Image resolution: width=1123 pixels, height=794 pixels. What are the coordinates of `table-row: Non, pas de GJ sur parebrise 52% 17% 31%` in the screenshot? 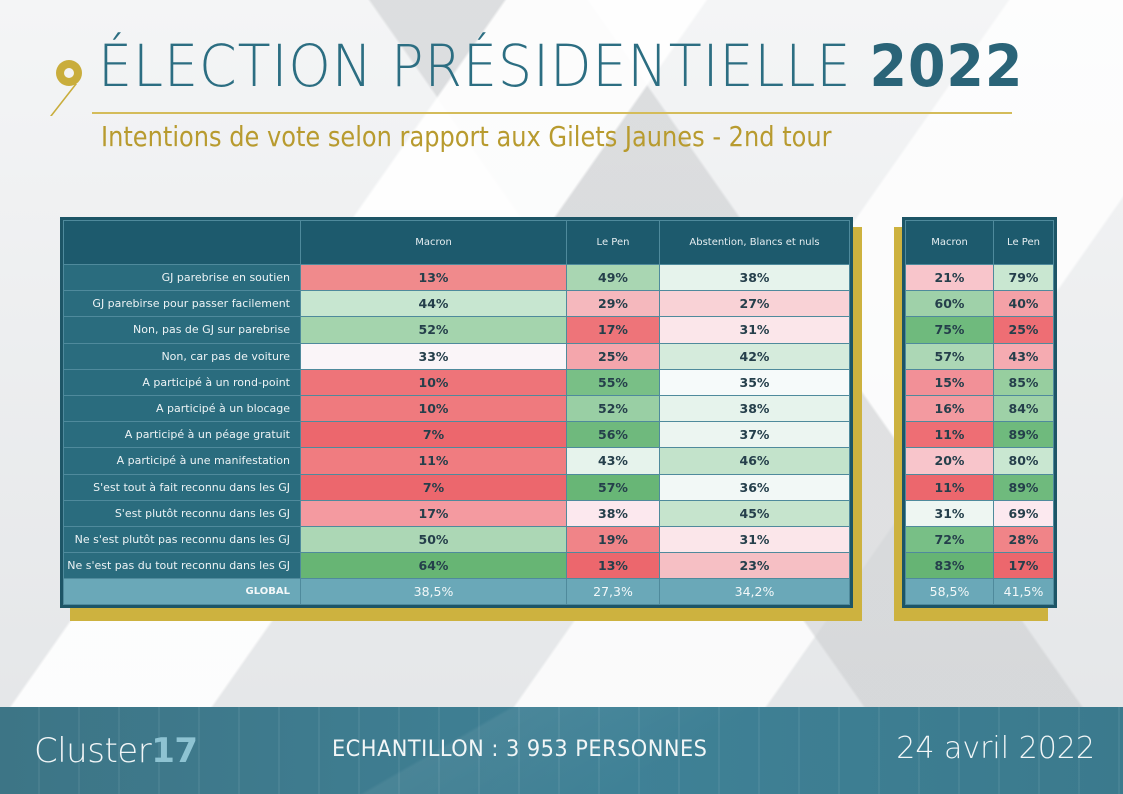 It's located at (456, 330).